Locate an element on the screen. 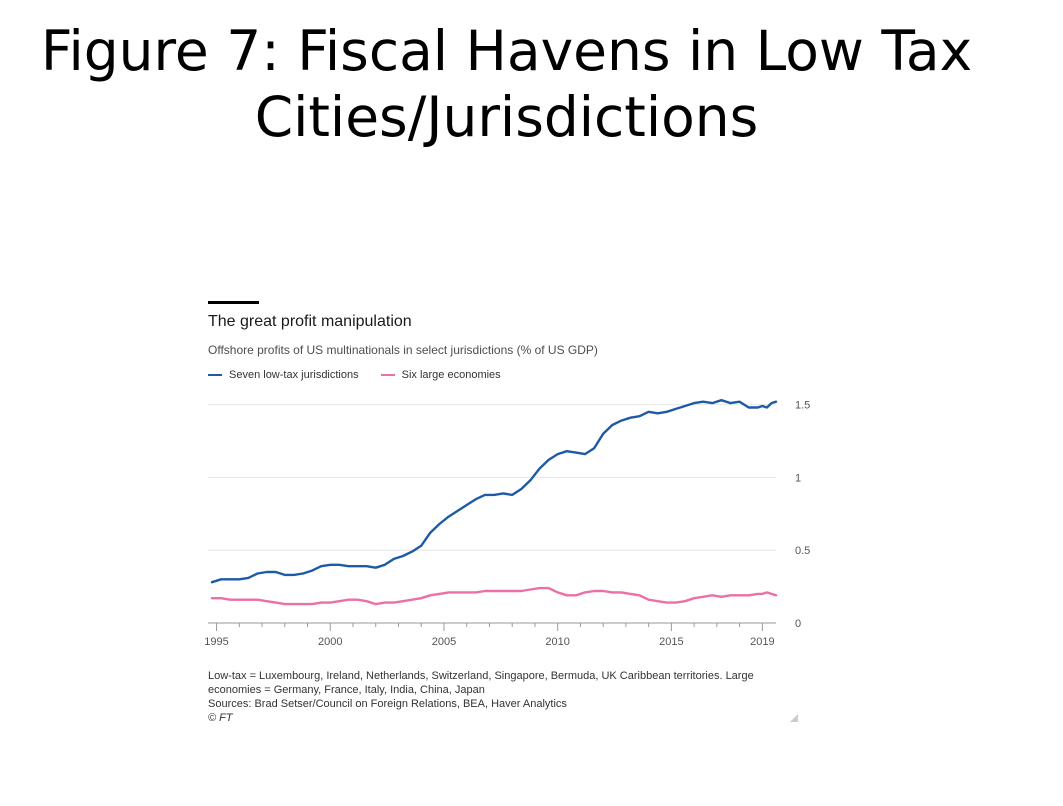 The height and width of the screenshot is (806, 1063). footnote-copyright: © FT is located at coordinates (220, 718).